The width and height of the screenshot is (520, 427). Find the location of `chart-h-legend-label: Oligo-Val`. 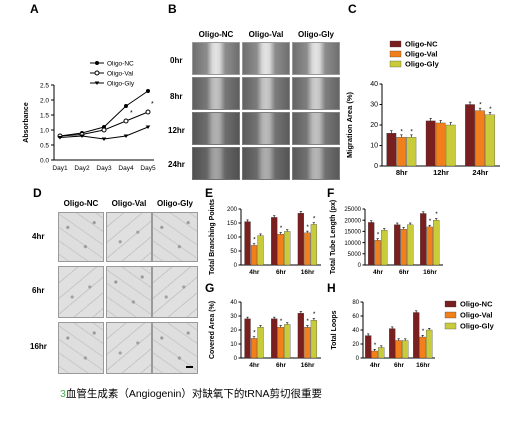

chart-h-legend-label: Oligo-Val is located at coordinates (476, 315).